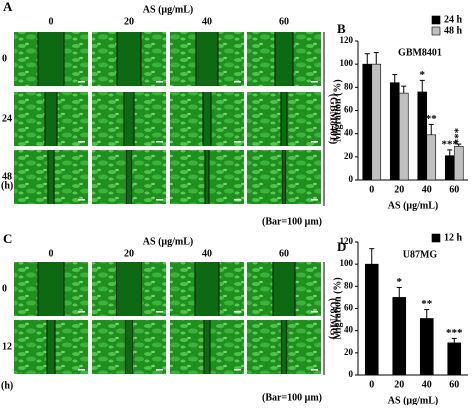  I want to click on panel-letter: C, so click(7, 238).